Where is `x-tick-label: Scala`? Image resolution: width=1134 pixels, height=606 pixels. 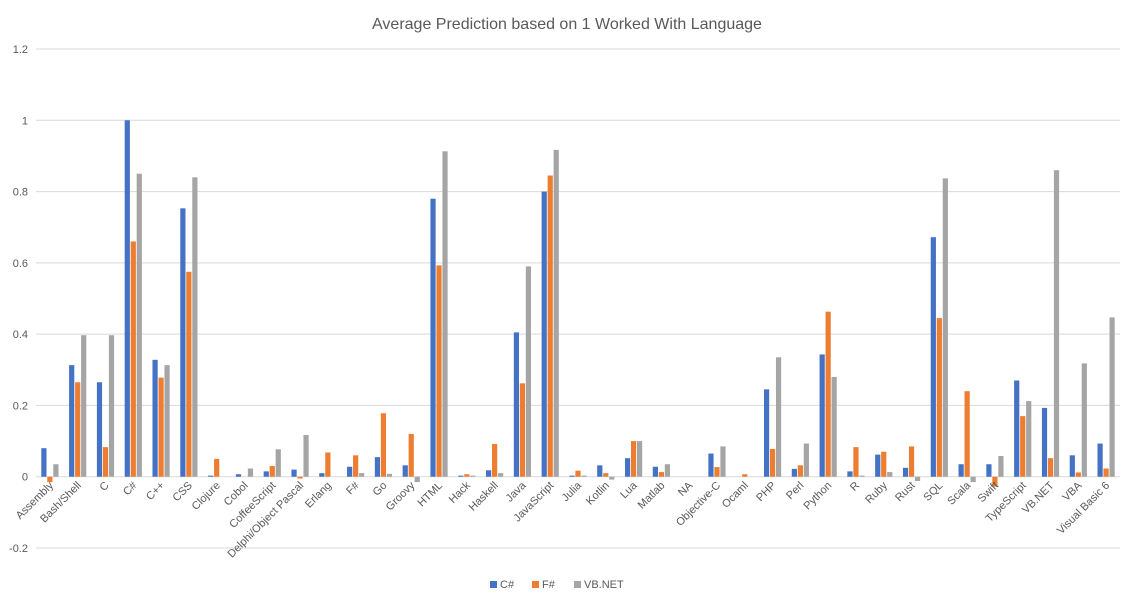
x-tick-label: Scala is located at coordinates (959, 493).